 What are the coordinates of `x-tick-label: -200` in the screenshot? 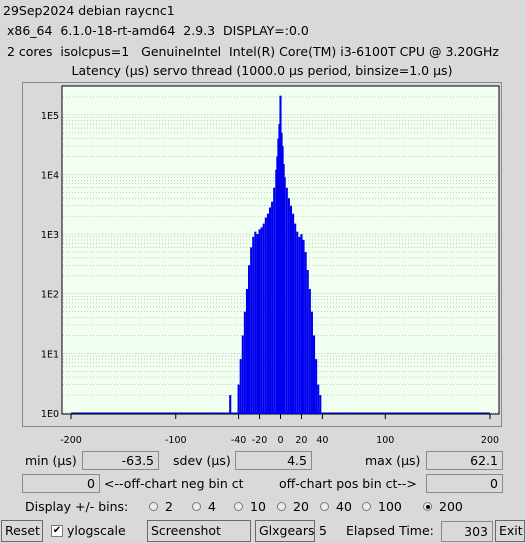 It's located at (71, 440).